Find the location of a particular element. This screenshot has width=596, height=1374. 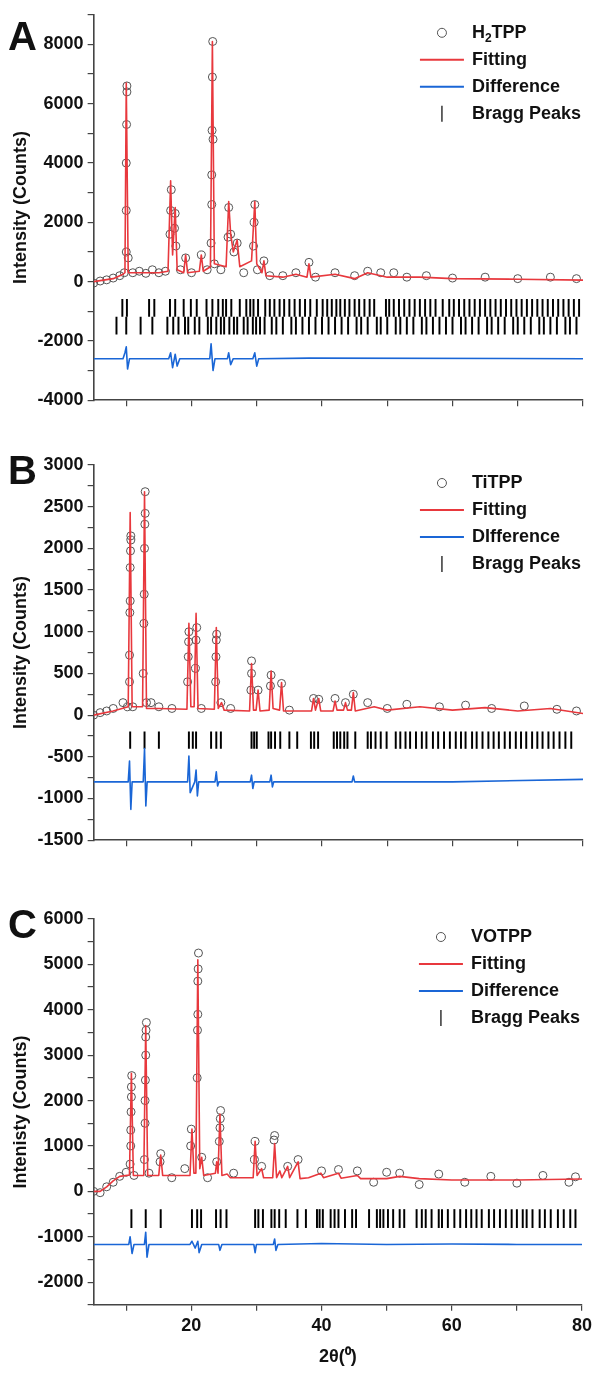

y-tick-label: 5000 is located at coordinates (63, 963).